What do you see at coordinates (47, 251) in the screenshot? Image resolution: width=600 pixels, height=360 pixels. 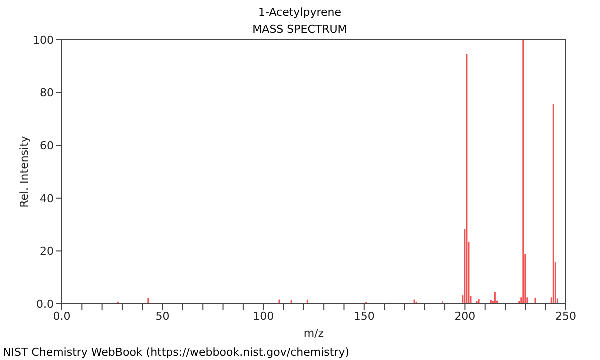 I see `y-tick-label: 20` at bounding box center [47, 251].